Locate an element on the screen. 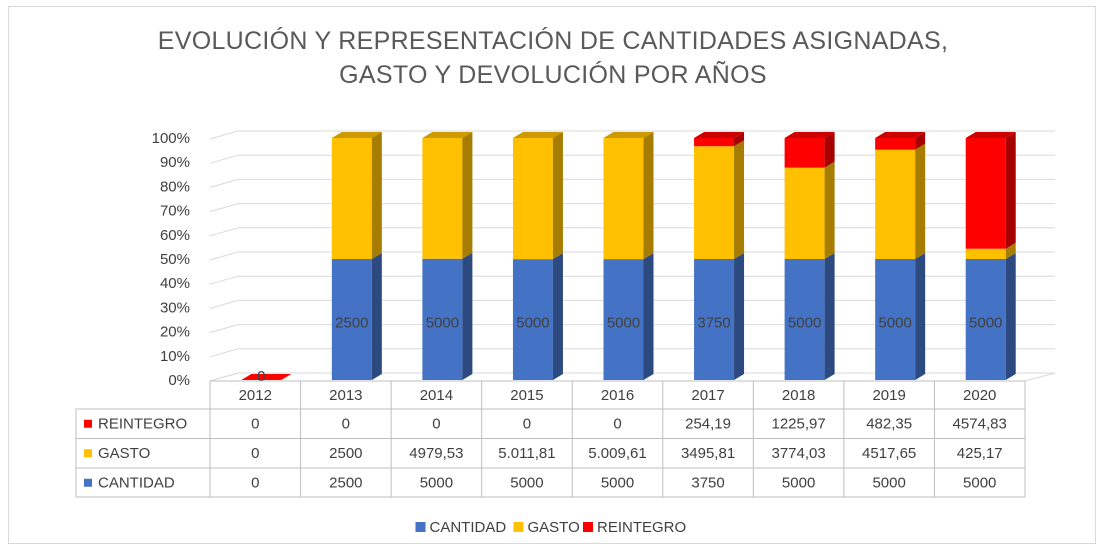 Image resolution: width=1106 pixels, height=552 pixels. bar-flat is located at coordinates (266, 377).